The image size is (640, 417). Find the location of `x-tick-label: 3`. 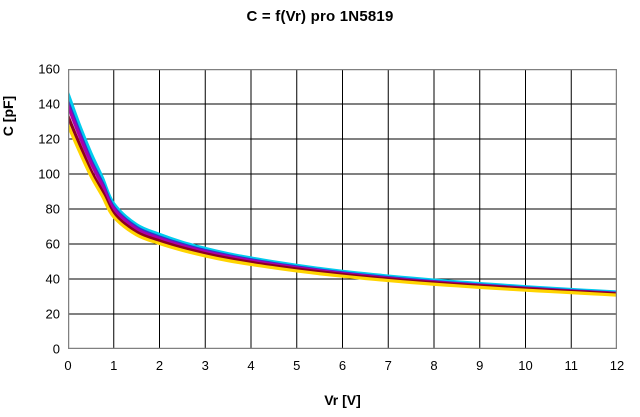

x-tick-label: 3 is located at coordinates (205, 365).